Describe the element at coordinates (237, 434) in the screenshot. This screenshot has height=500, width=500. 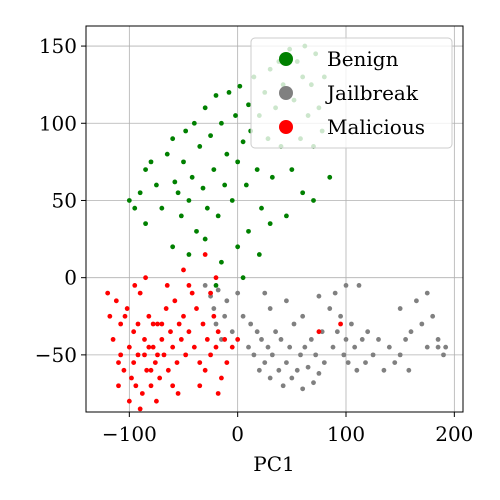
I see `x-tick-label: 0` at that location.